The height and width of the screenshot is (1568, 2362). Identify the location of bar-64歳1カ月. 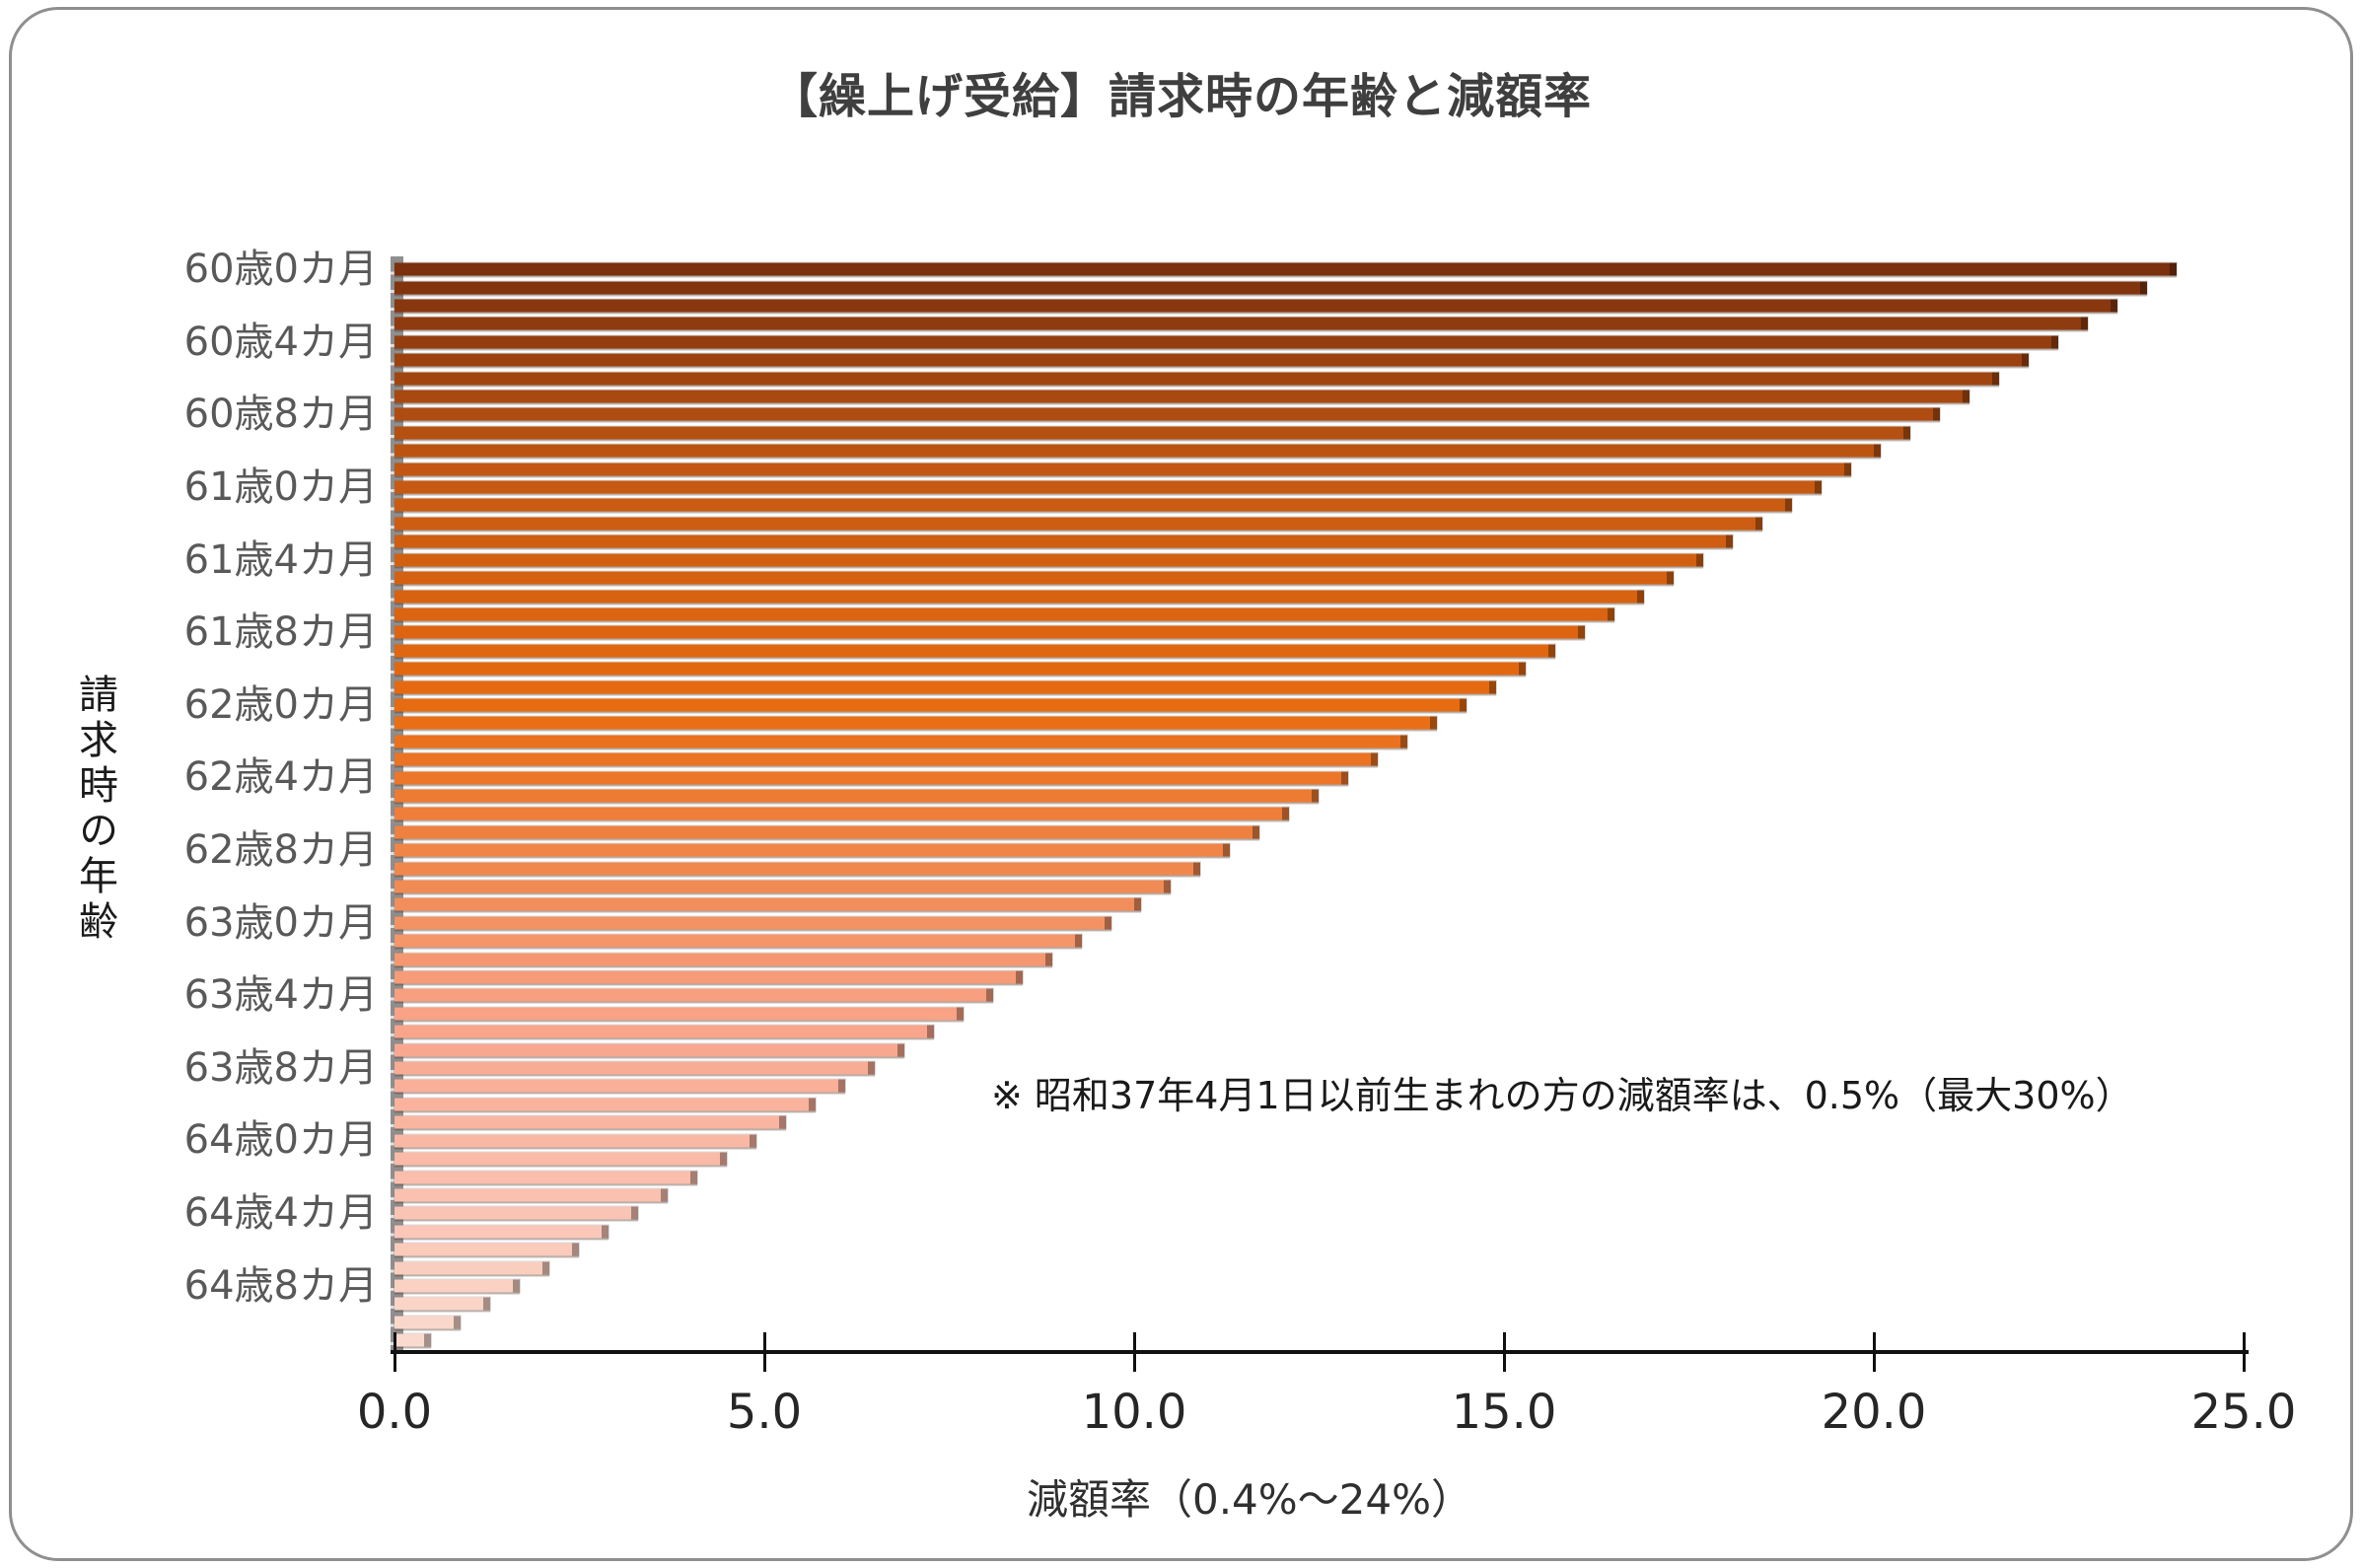
(560, 1159).